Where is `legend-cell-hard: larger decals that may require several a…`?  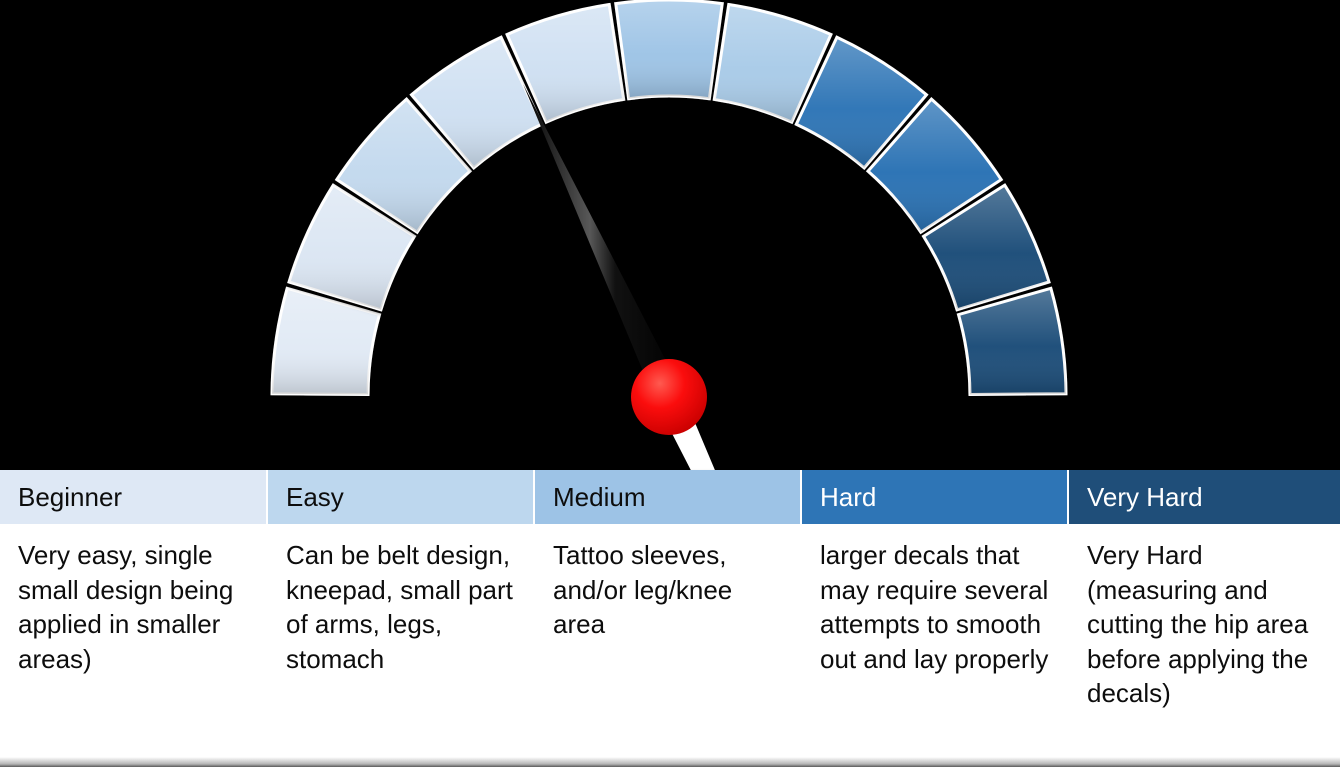 legend-cell-hard: larger decals that may require several a… is located at coordinates (935, 645).